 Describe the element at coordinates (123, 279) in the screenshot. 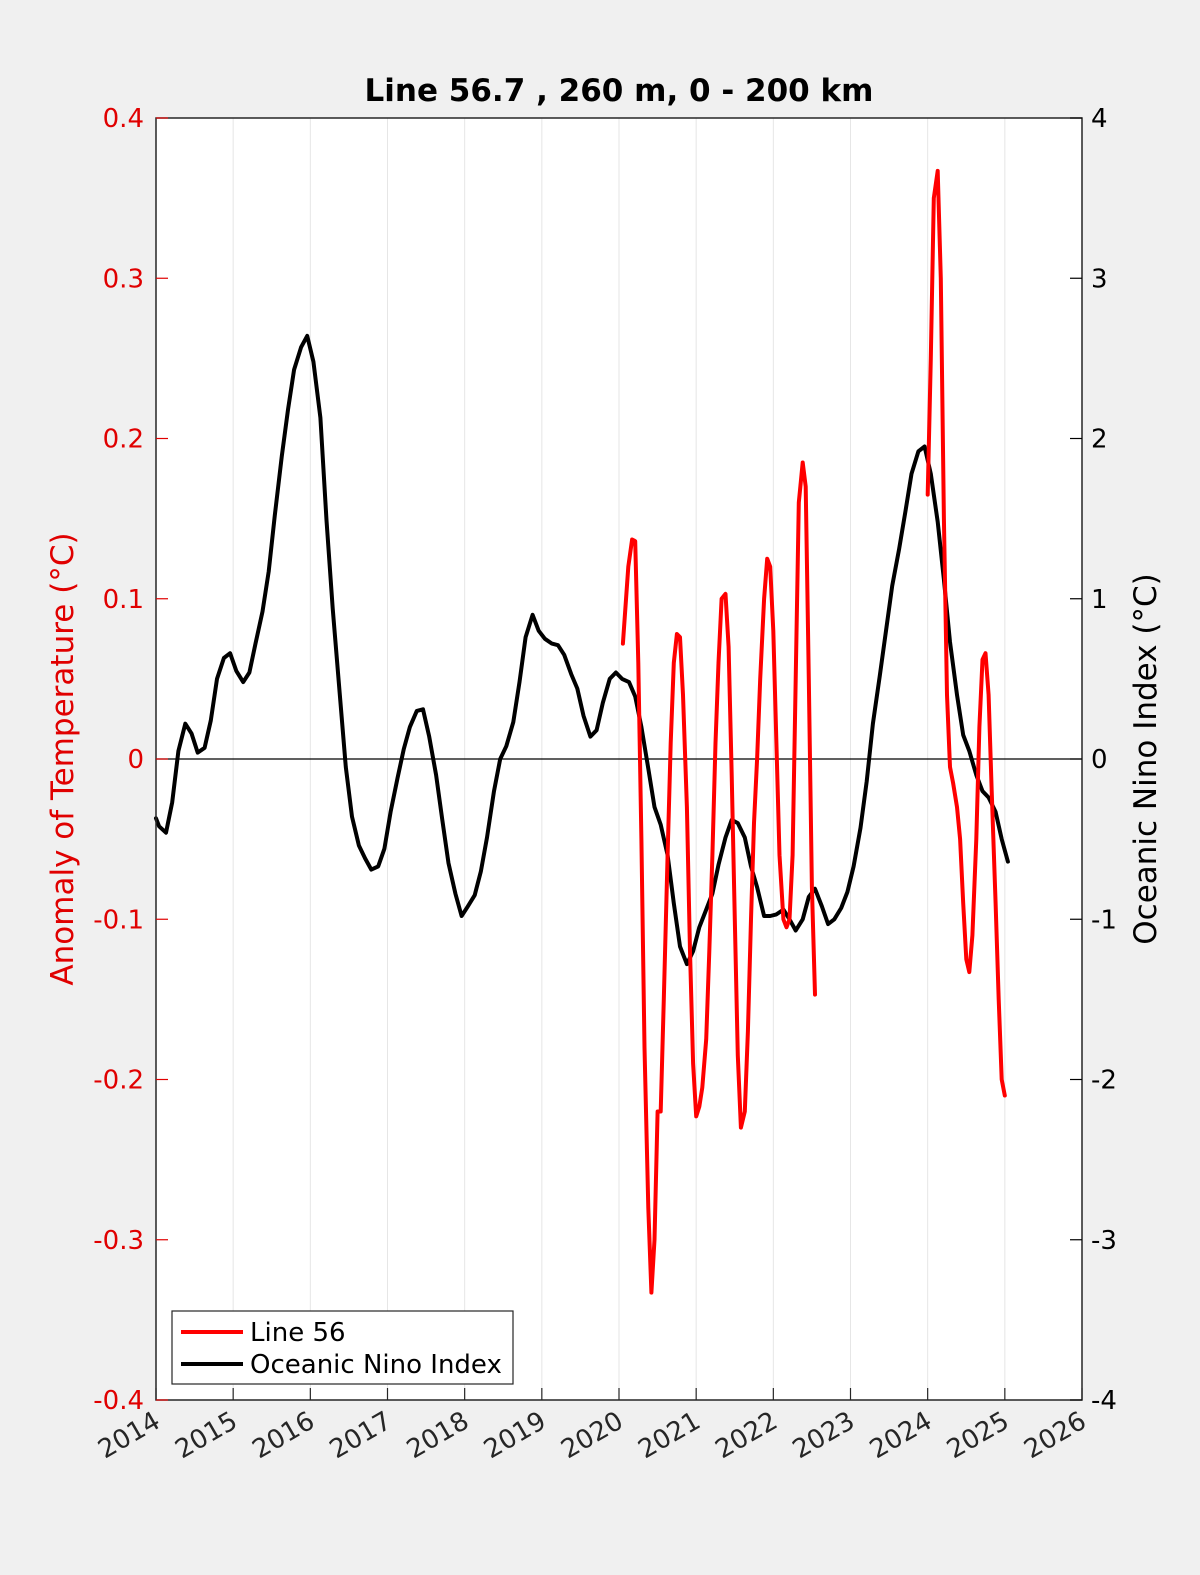

I see `y-left-tick-label: 0.3` at that location.